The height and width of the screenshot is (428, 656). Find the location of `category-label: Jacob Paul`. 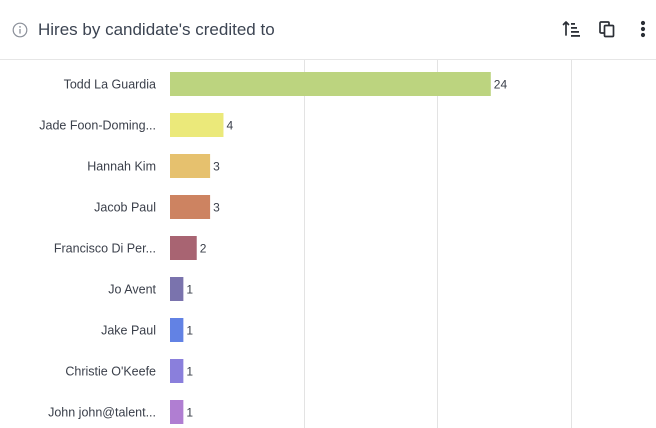

category-label: Jacob Paul is located at coordinates (125, 208).